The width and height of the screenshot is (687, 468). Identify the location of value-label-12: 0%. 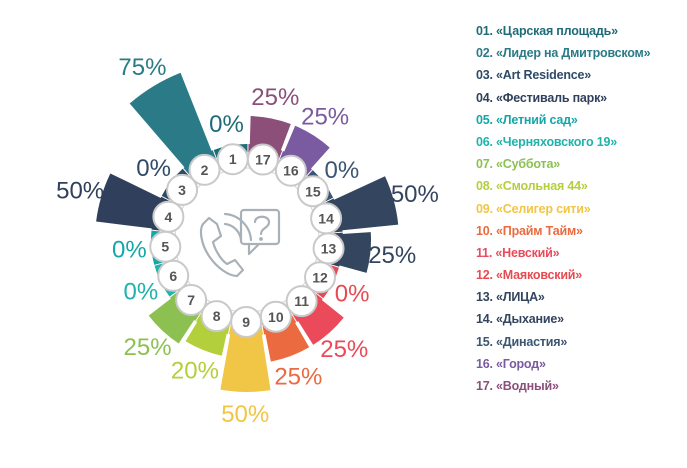
(352, 294).